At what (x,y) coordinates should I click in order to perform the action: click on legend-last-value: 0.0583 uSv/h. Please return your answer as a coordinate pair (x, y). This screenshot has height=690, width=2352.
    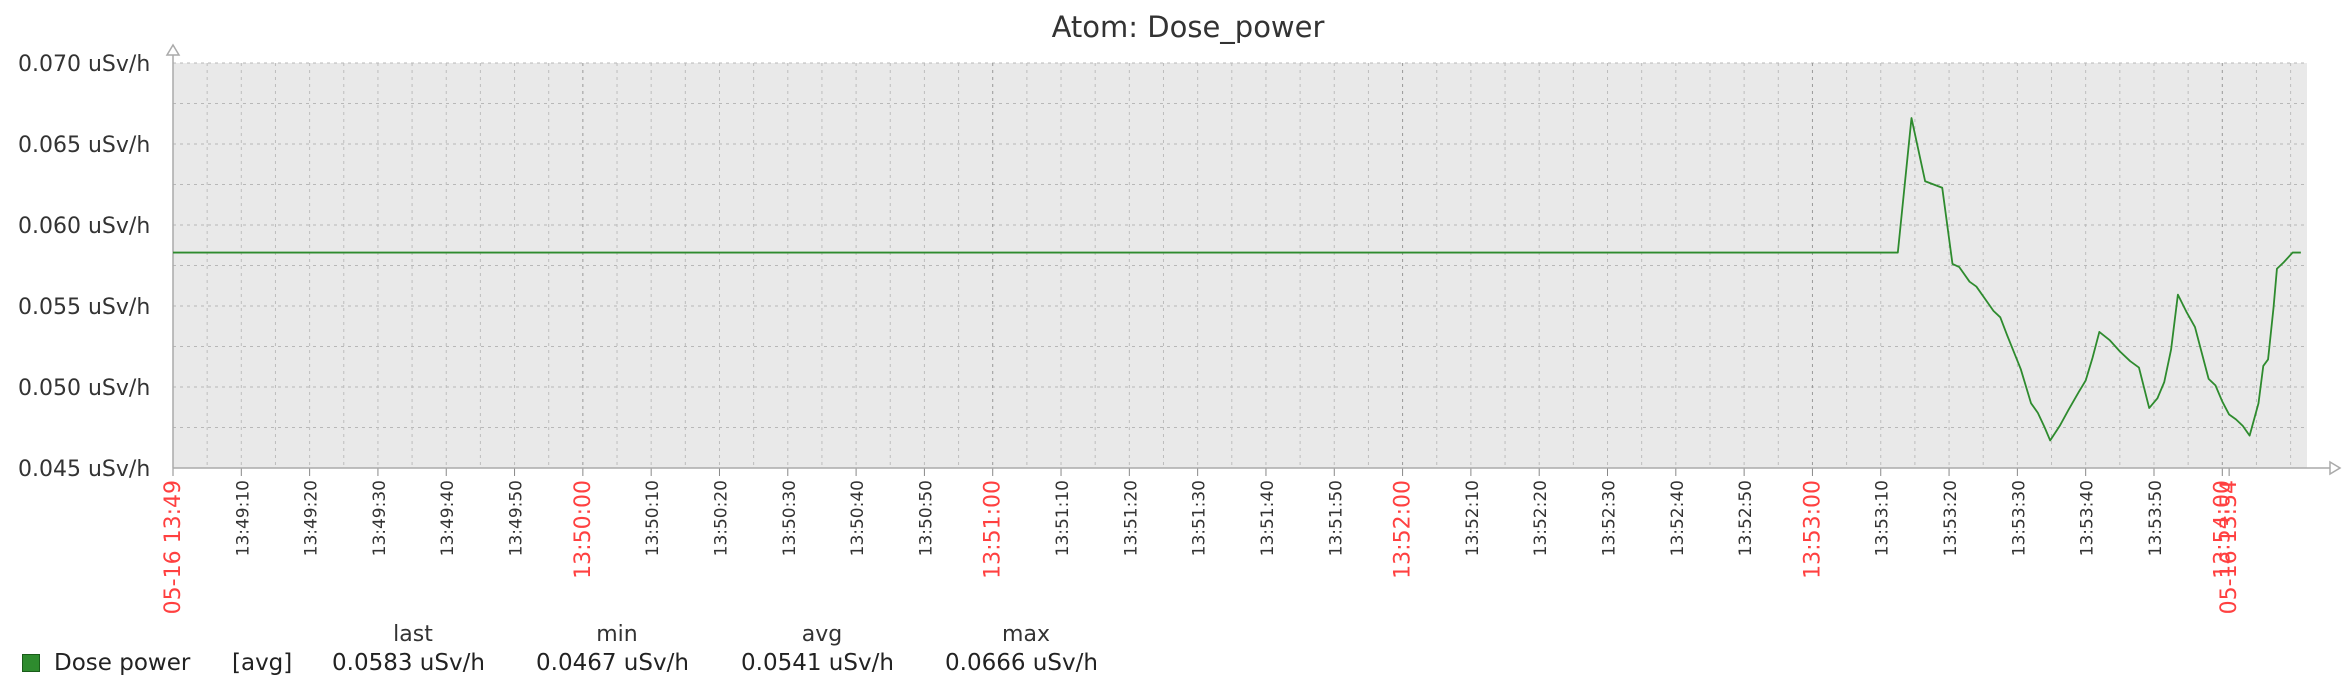
    Looking at the image, I should click on (408, 663).